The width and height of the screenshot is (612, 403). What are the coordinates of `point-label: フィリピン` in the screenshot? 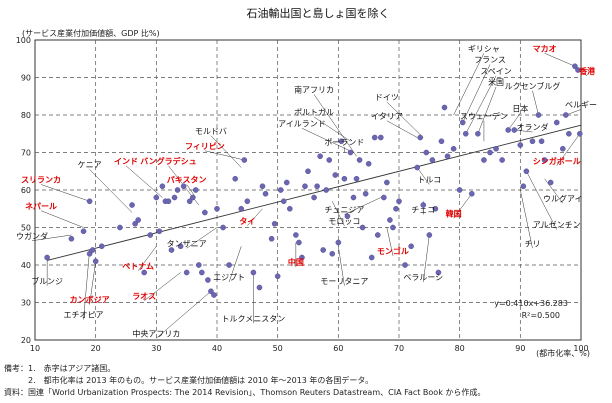 It's located at (205, 146).